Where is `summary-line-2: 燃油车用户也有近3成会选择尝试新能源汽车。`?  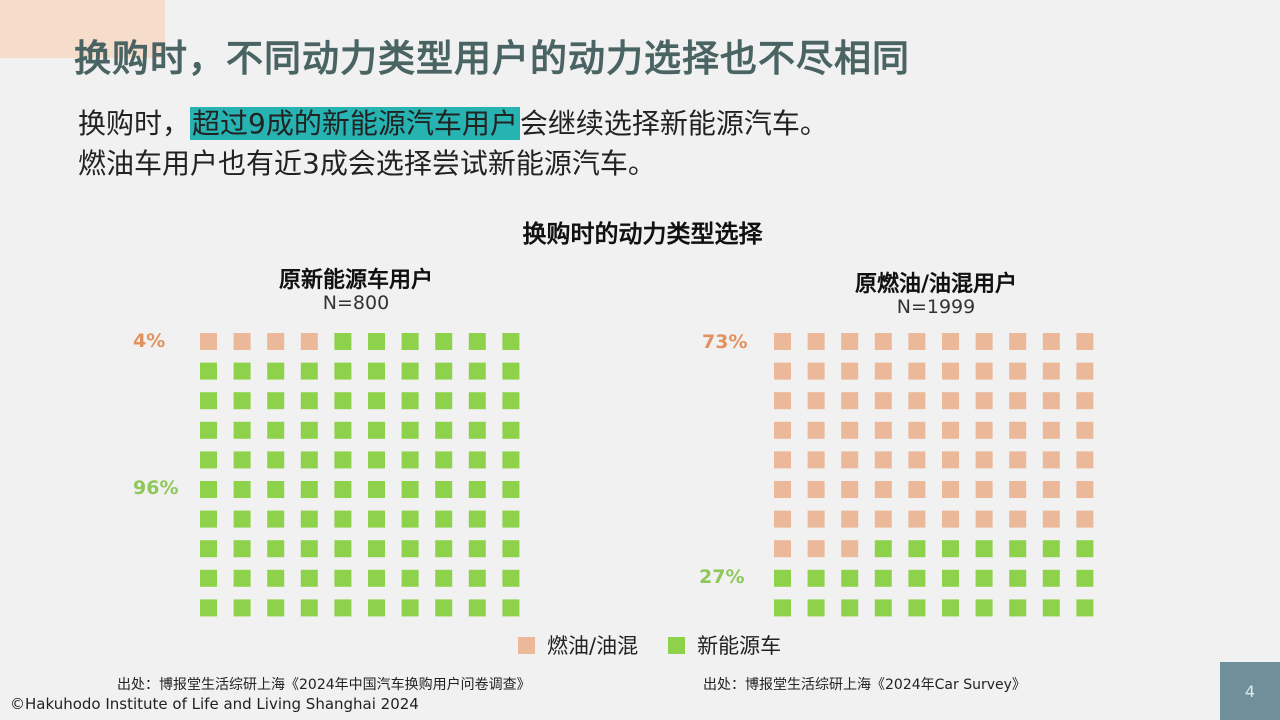
summary-line-2: 燃油车用户也有近3成会选择尝试新能源汽车。 is located at coordinates (367, 163).